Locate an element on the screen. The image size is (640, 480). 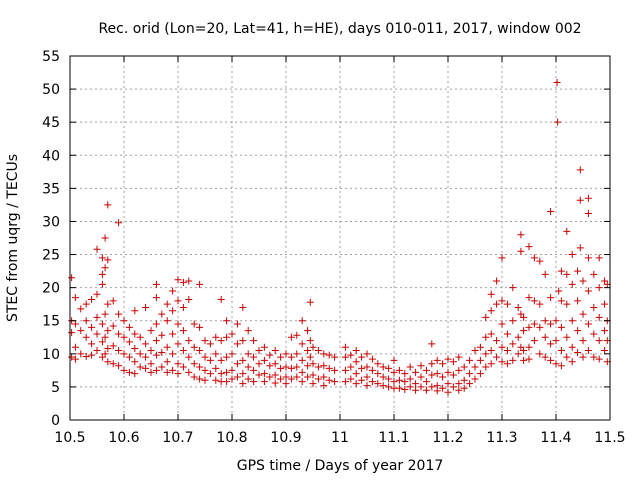
y-tick-label: 0 is located at coordinates (55, 421).